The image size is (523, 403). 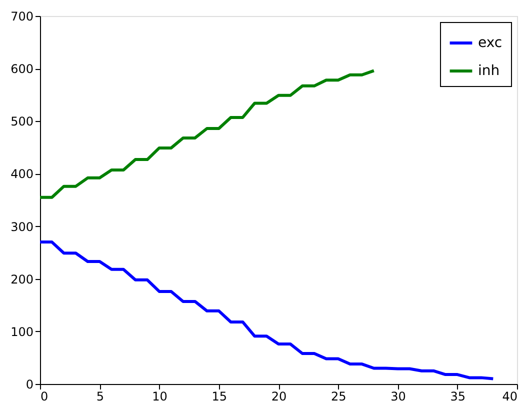 What do you see at coordinates (338, 396) in the screenshot?
I see `x-tick-label: 25` at bounding box center [338, 396].